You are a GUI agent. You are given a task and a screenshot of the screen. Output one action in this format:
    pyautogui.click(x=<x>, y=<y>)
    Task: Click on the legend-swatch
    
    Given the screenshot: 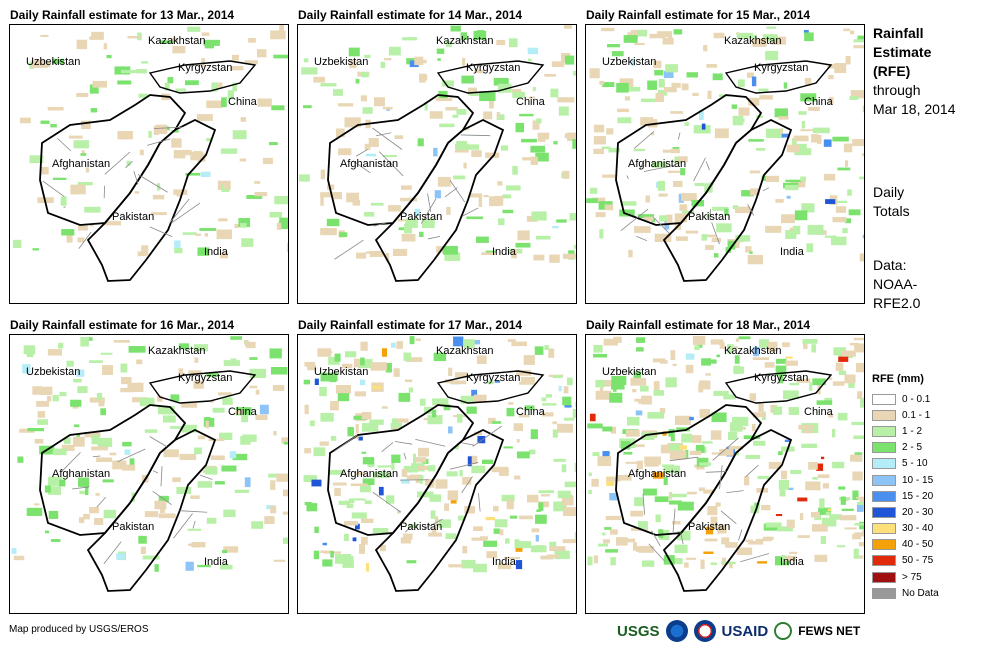 What is the action you would take?
    pyautogui.click(x=884, y=577)
    